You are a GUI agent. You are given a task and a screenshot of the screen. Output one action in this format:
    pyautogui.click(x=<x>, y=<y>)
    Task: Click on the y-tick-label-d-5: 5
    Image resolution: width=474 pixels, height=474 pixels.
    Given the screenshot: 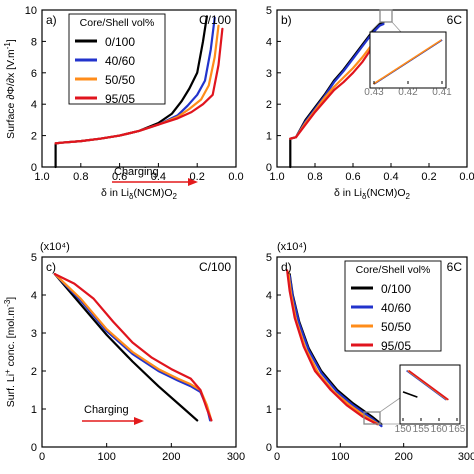 What is the action you would take?
    pyautogui.click(x=269, y=258)
    